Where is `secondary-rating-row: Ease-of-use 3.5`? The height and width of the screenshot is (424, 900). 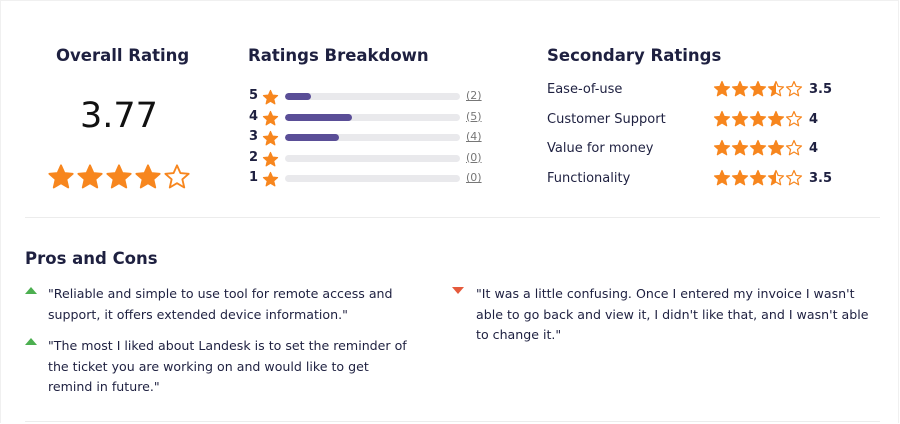 secondary-rating-row: Ease-of-use 3.5 is located at coordinates (697, 90).